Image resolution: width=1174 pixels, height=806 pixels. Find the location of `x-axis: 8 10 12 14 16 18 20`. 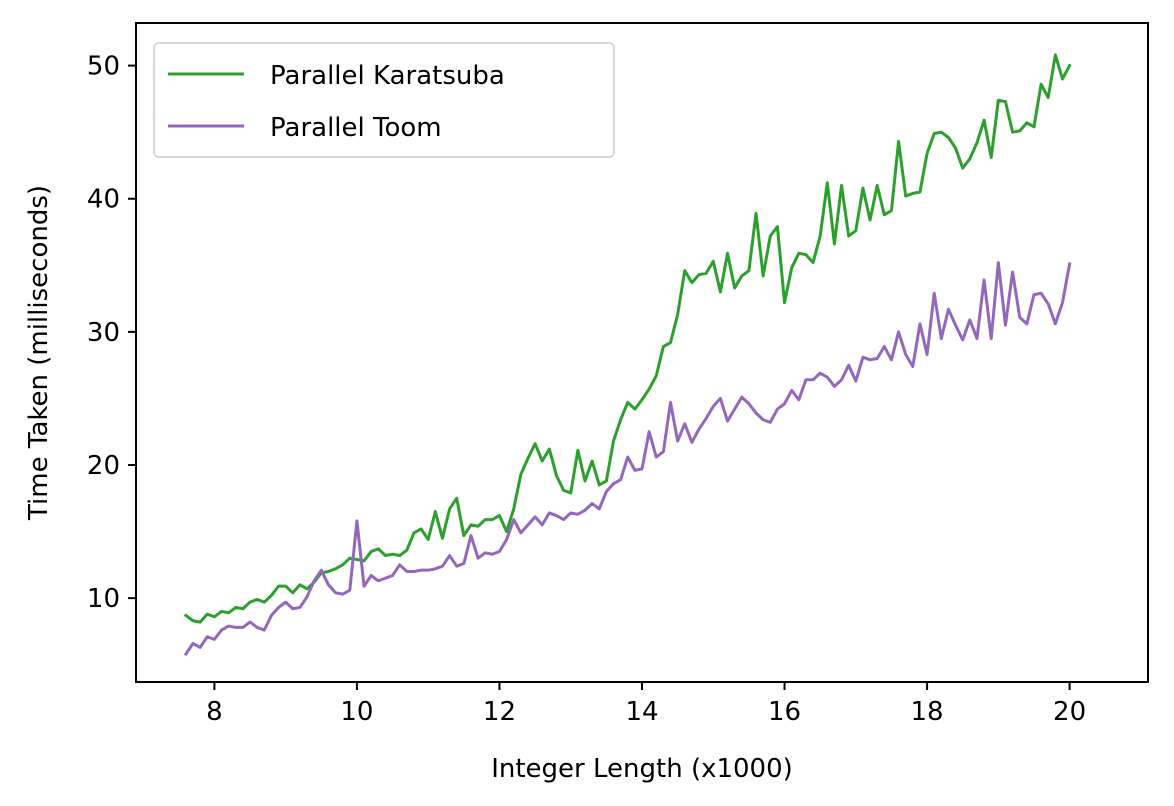

x-axis: 8 10 12 14 16 18 20 is located at coordinates (646, 704).